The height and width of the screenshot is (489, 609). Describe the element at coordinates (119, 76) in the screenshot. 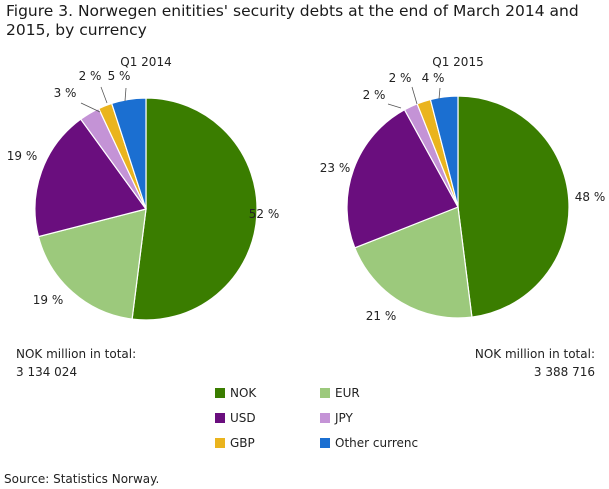

I see `value-label-other-currenc-2014: 5 %` at that location.